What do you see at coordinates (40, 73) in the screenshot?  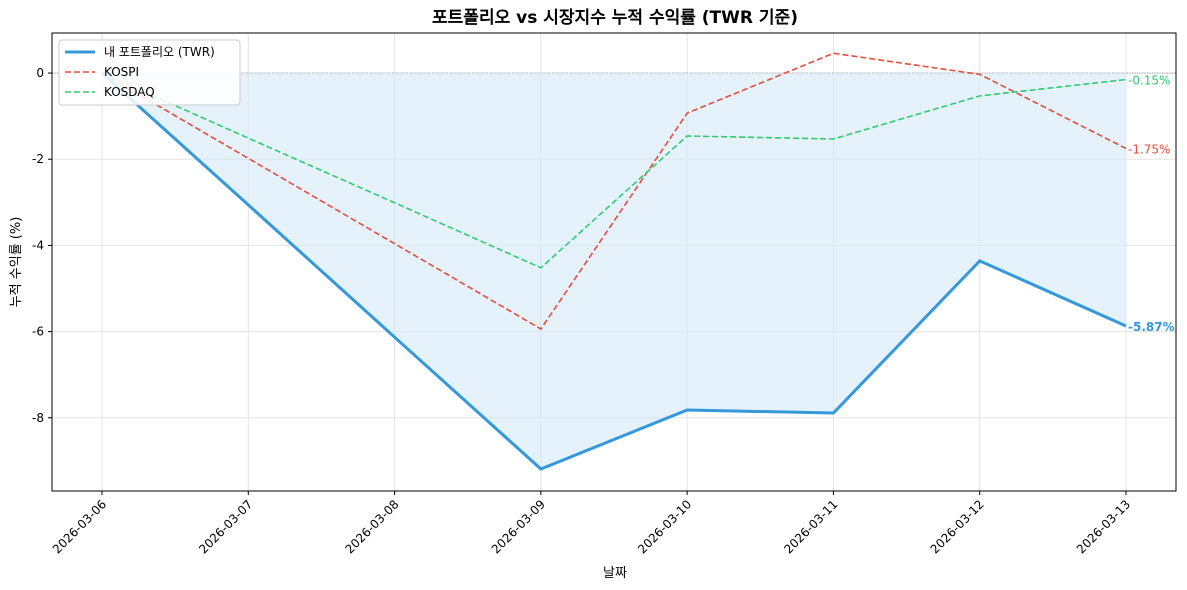 I see `y-tick-label: 0` at bounding box center [40, 73].